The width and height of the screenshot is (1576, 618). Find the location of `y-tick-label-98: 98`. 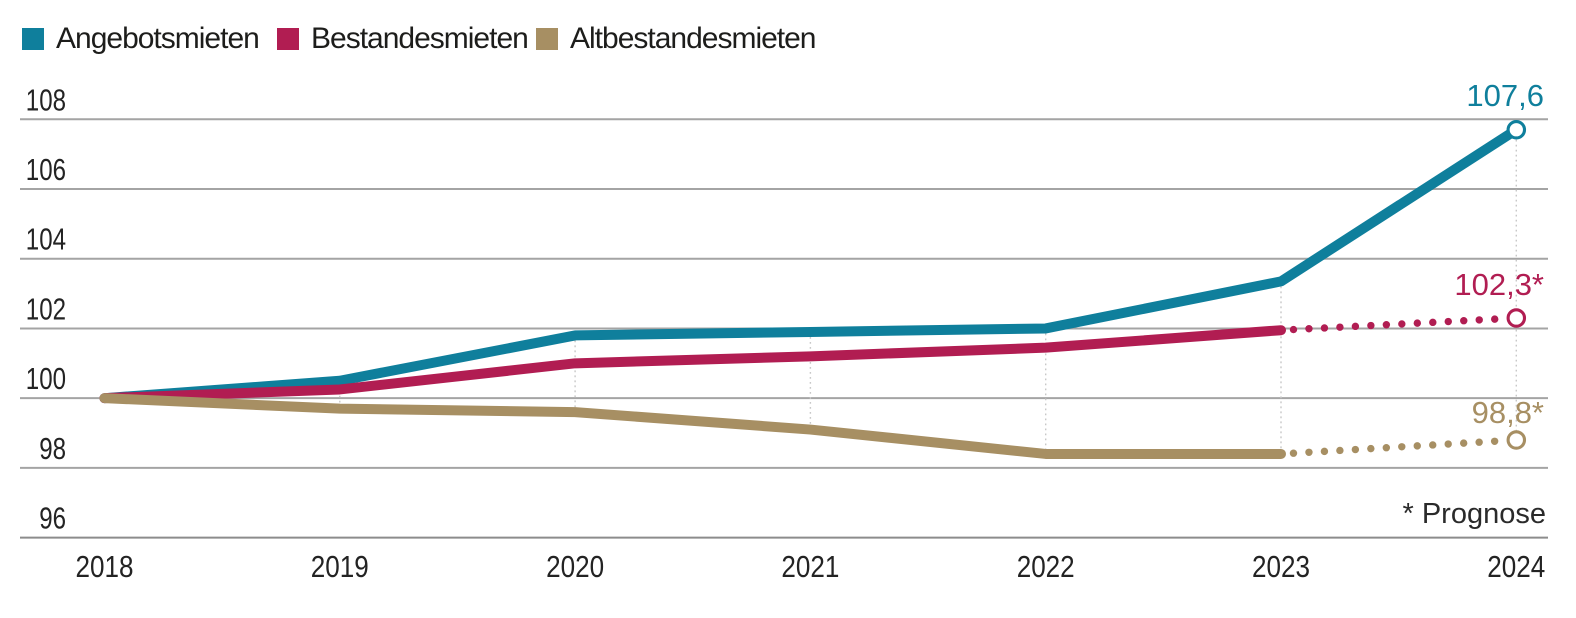

y-tick-label-98: 98 is located at coordinates (52, 448).